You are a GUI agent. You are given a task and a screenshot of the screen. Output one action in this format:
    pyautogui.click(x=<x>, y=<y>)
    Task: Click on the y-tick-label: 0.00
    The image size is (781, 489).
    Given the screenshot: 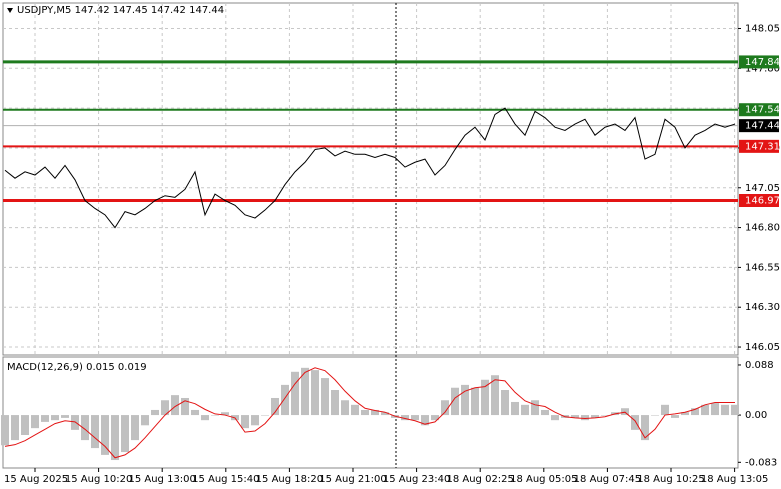 What is the action you would take?
    pyautogui.click(x=756, y=415)
    